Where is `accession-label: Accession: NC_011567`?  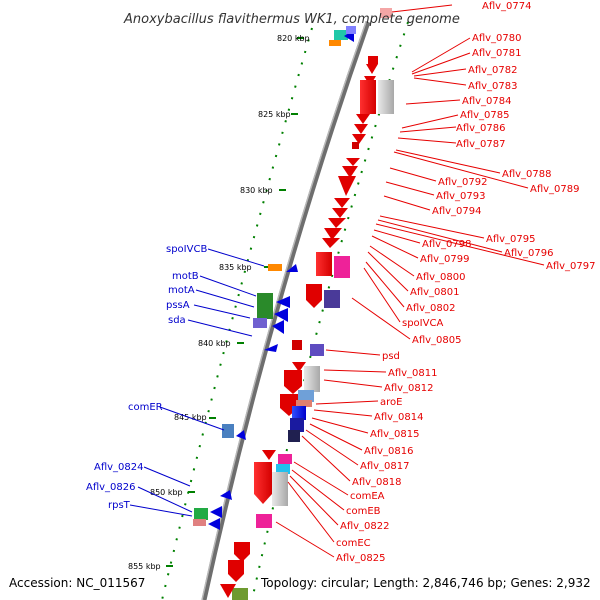
accession-label: Accession: NC_011567 is located at coordinates (77, 583).